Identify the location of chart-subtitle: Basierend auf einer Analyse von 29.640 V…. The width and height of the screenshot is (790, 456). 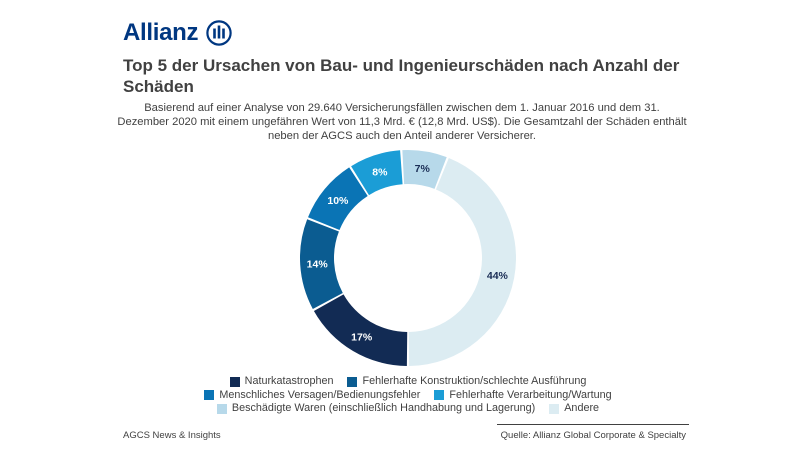
(402, 122).